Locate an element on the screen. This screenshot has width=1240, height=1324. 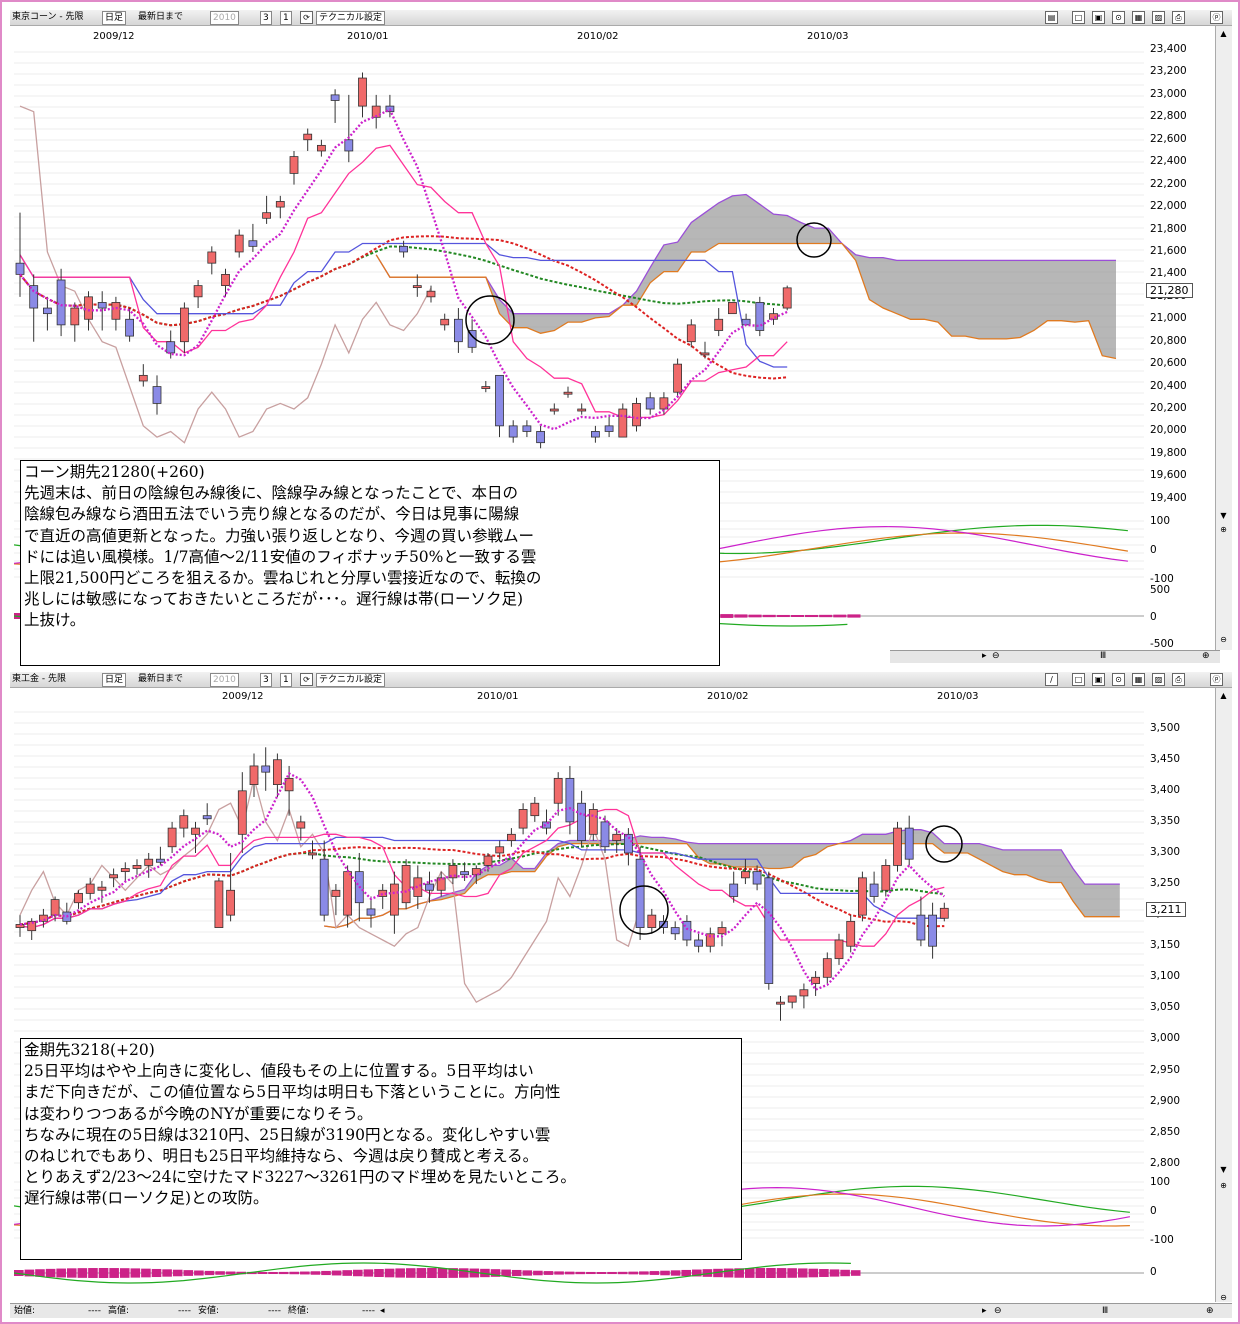
hzoom-in-icon: ⊕ is located at coordinates (1206, 656).